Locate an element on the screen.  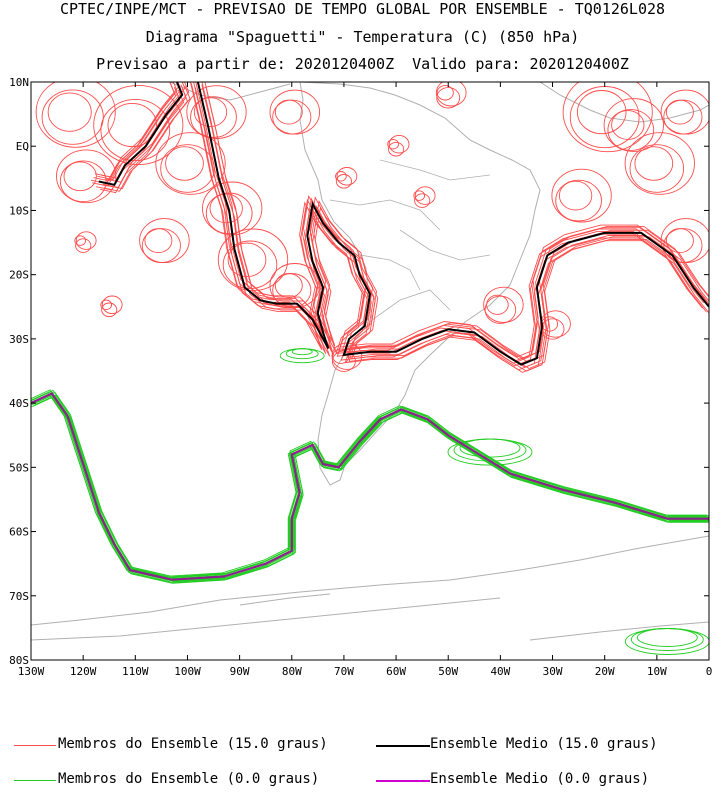
x-tick-label: 40W is located at coordinates (500, 671).